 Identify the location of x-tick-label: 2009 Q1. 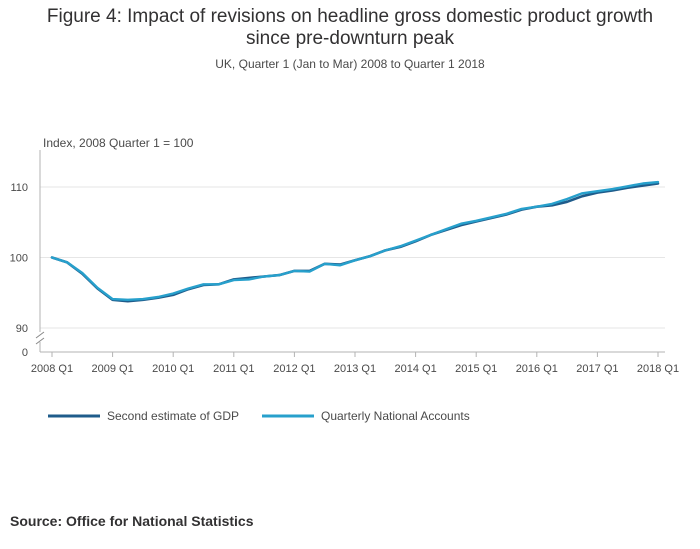
(112, 369).